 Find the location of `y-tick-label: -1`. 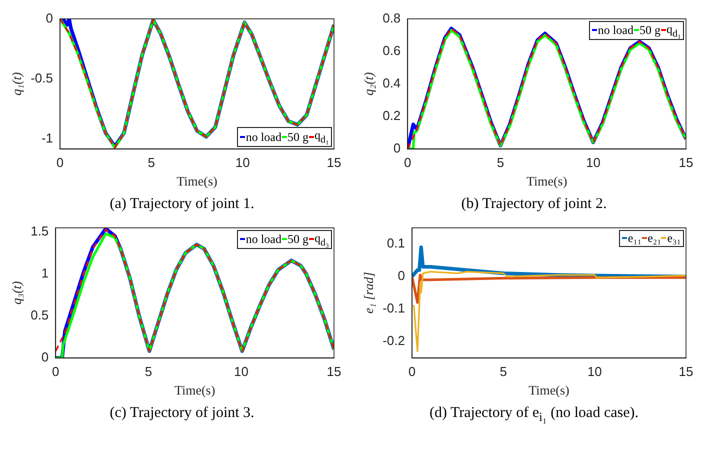

y-tick-label: -1 is located at coordinates (47, 138).